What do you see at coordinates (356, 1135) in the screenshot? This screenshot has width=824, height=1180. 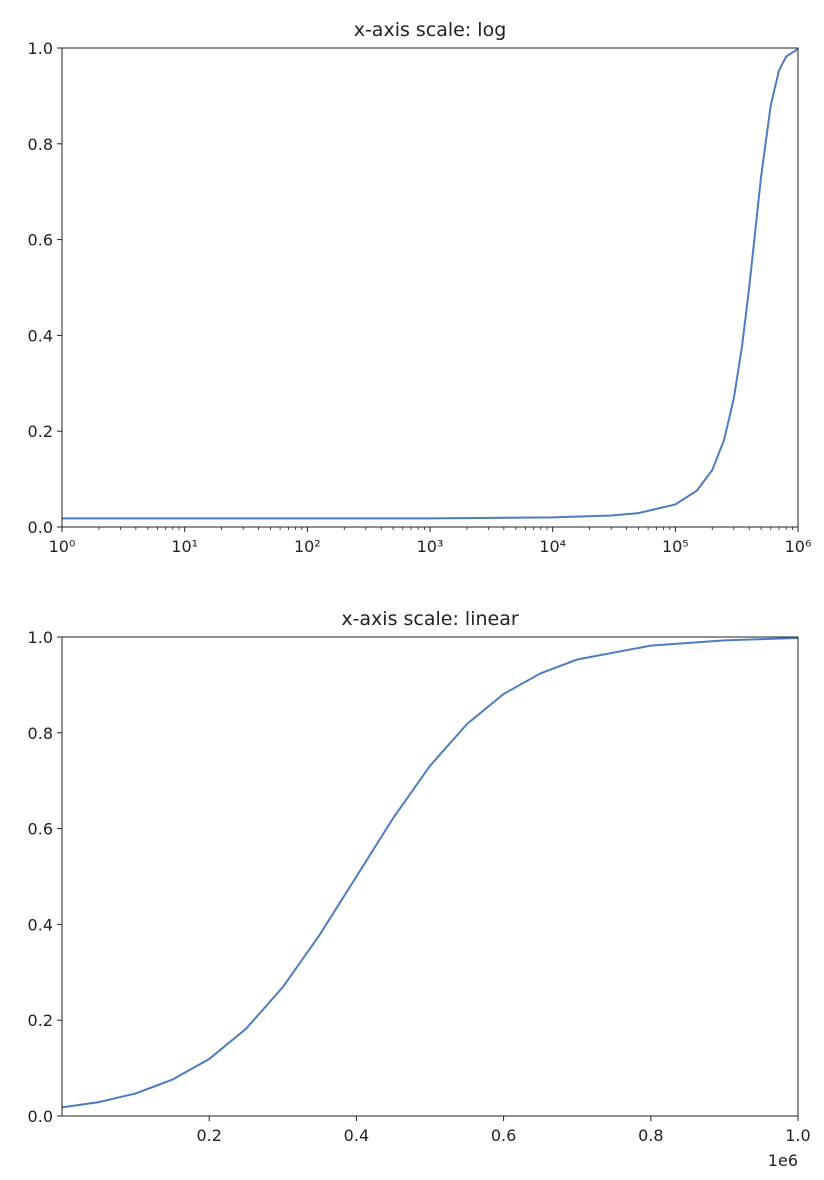 I see `x-tick-label: 0.4` at bounding box center [356, 1135].